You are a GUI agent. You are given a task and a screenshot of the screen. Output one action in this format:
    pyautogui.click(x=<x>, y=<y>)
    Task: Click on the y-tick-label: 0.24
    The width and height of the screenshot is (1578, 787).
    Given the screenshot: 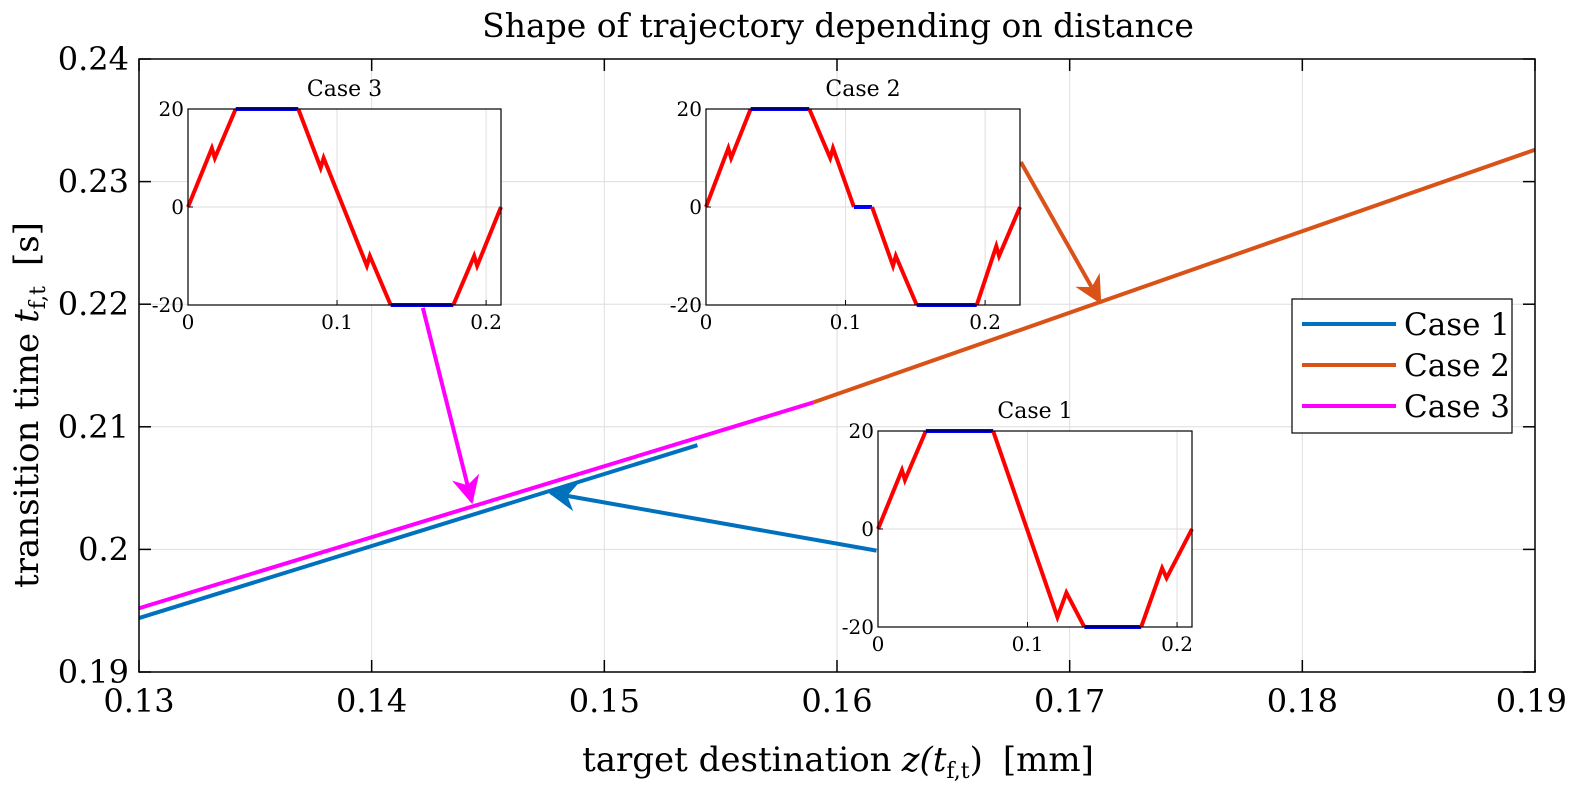 What is the action you would take?
    pyautogui.click(x=93, y=59)
    